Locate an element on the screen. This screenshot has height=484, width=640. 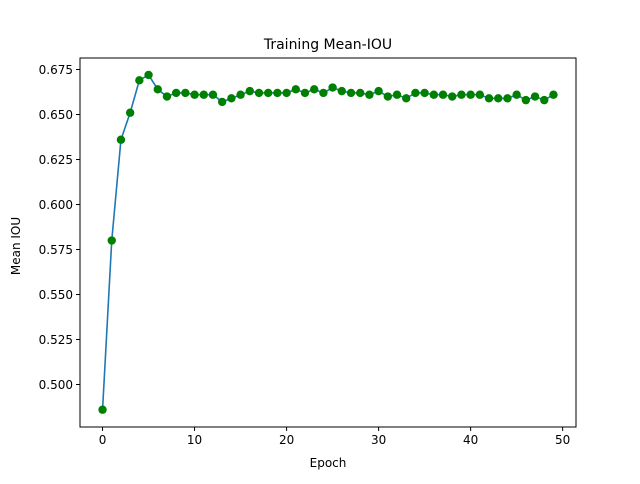
x-tick-label: 20 is located at coordinates (286, 440).